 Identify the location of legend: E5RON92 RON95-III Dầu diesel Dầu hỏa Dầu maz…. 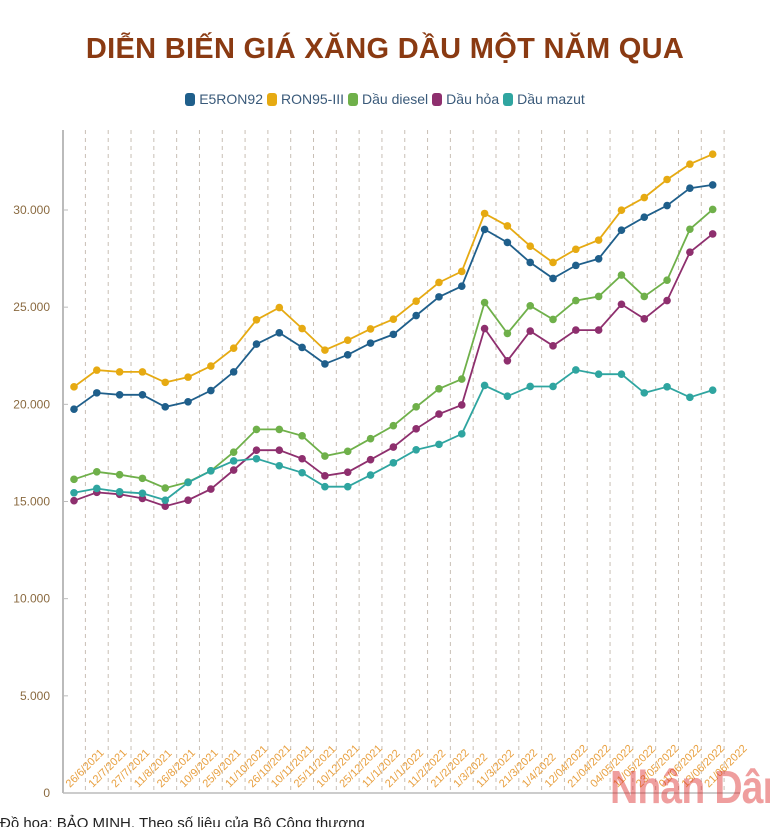
(385, 100).